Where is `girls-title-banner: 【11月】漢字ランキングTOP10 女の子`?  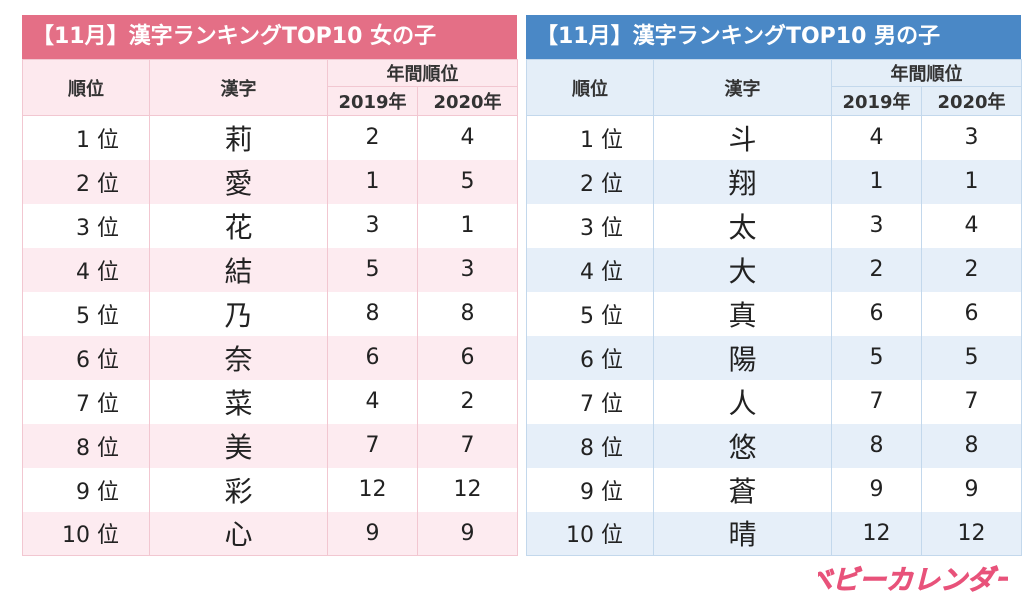 girls-title-banner: 【11月】漢字ランキングTOP10 女の子 is located at coordinates (269, 37).